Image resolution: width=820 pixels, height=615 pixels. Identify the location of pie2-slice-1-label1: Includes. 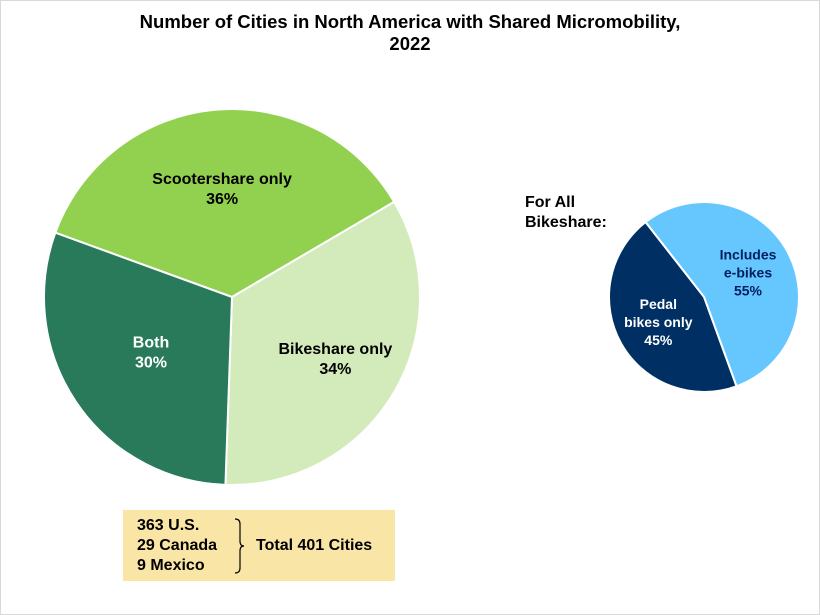
(748, 255).